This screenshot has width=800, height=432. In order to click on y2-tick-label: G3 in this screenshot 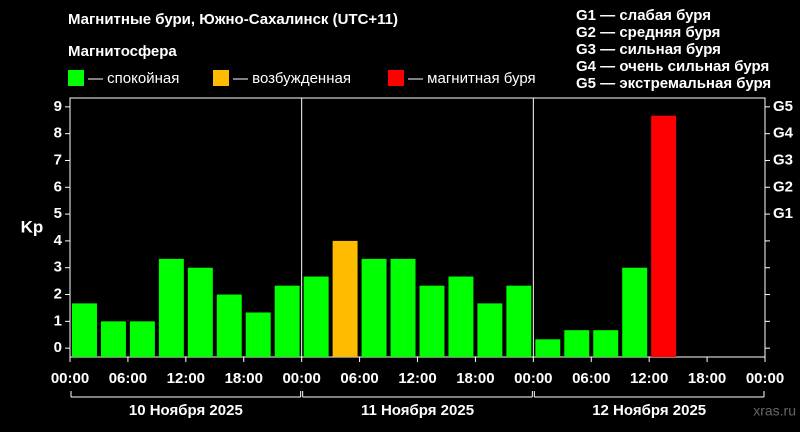, I will do `click(783, 159)`.